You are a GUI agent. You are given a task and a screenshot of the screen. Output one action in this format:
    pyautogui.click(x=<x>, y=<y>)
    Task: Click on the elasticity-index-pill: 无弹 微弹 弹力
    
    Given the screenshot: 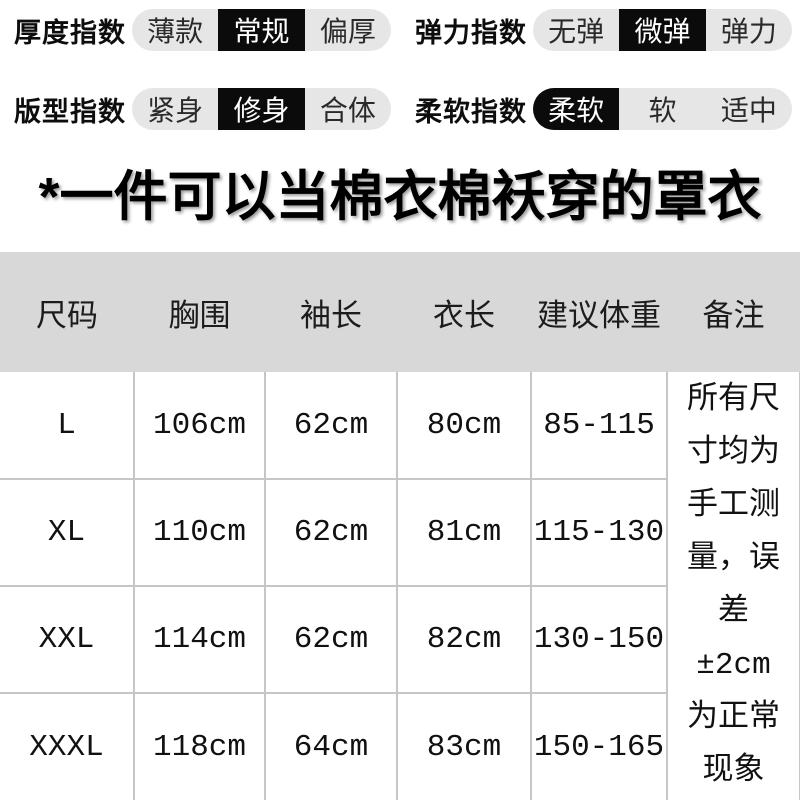 What is the action you would take?
    pyautogui.click(x=662, y=30)
    